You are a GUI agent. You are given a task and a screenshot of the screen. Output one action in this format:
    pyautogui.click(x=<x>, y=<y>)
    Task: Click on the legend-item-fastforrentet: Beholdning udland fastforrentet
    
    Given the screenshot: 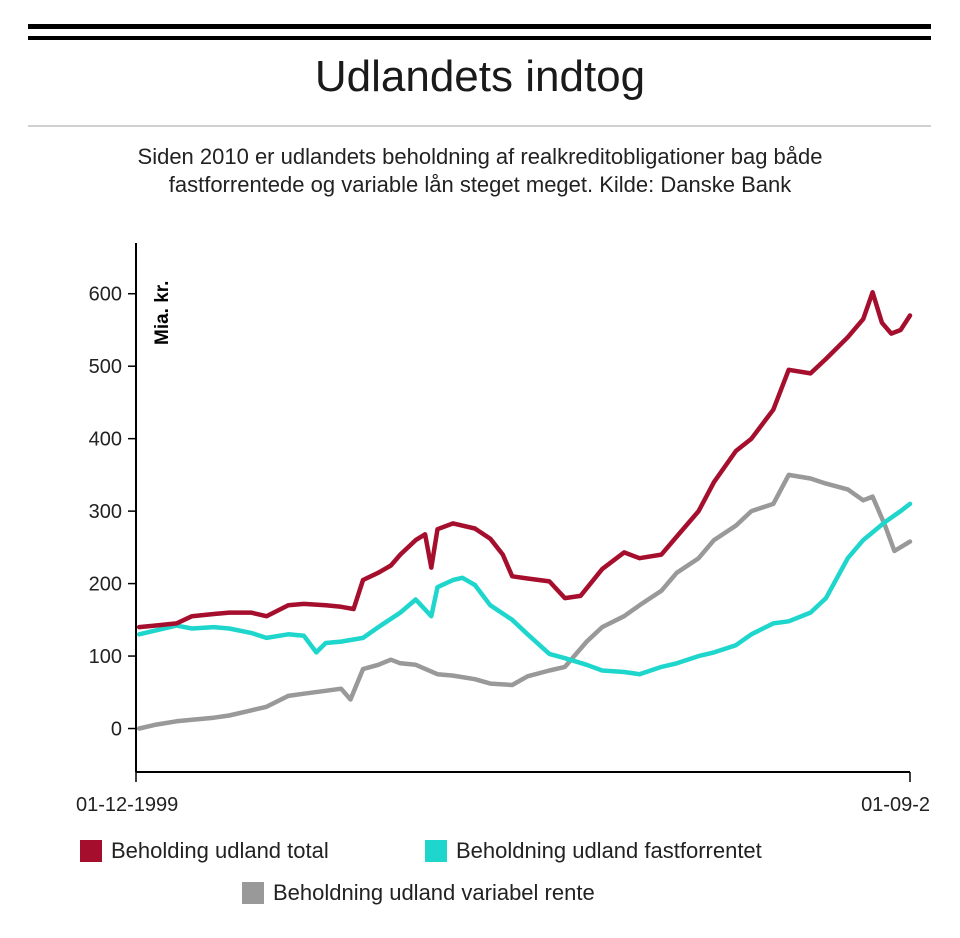 What is the action you would take?
    pyautogui.click(x=593, y=851)
    